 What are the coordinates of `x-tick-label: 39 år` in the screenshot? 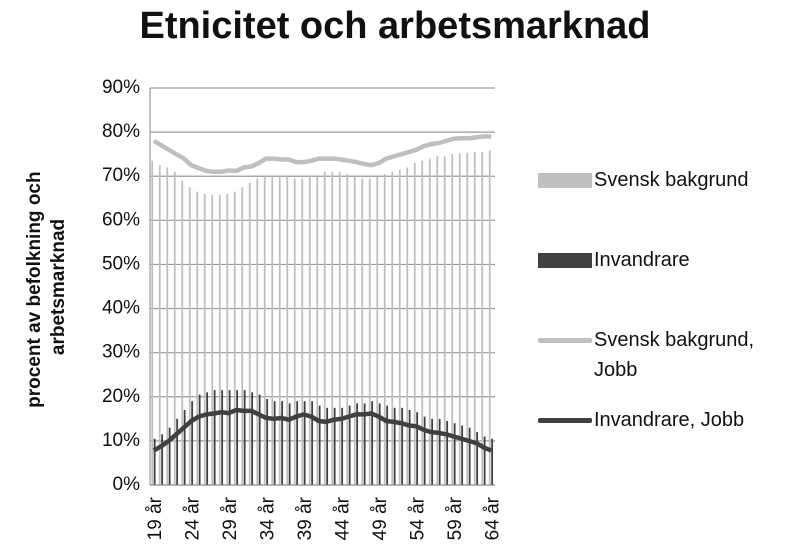 It's located at (305, 518).